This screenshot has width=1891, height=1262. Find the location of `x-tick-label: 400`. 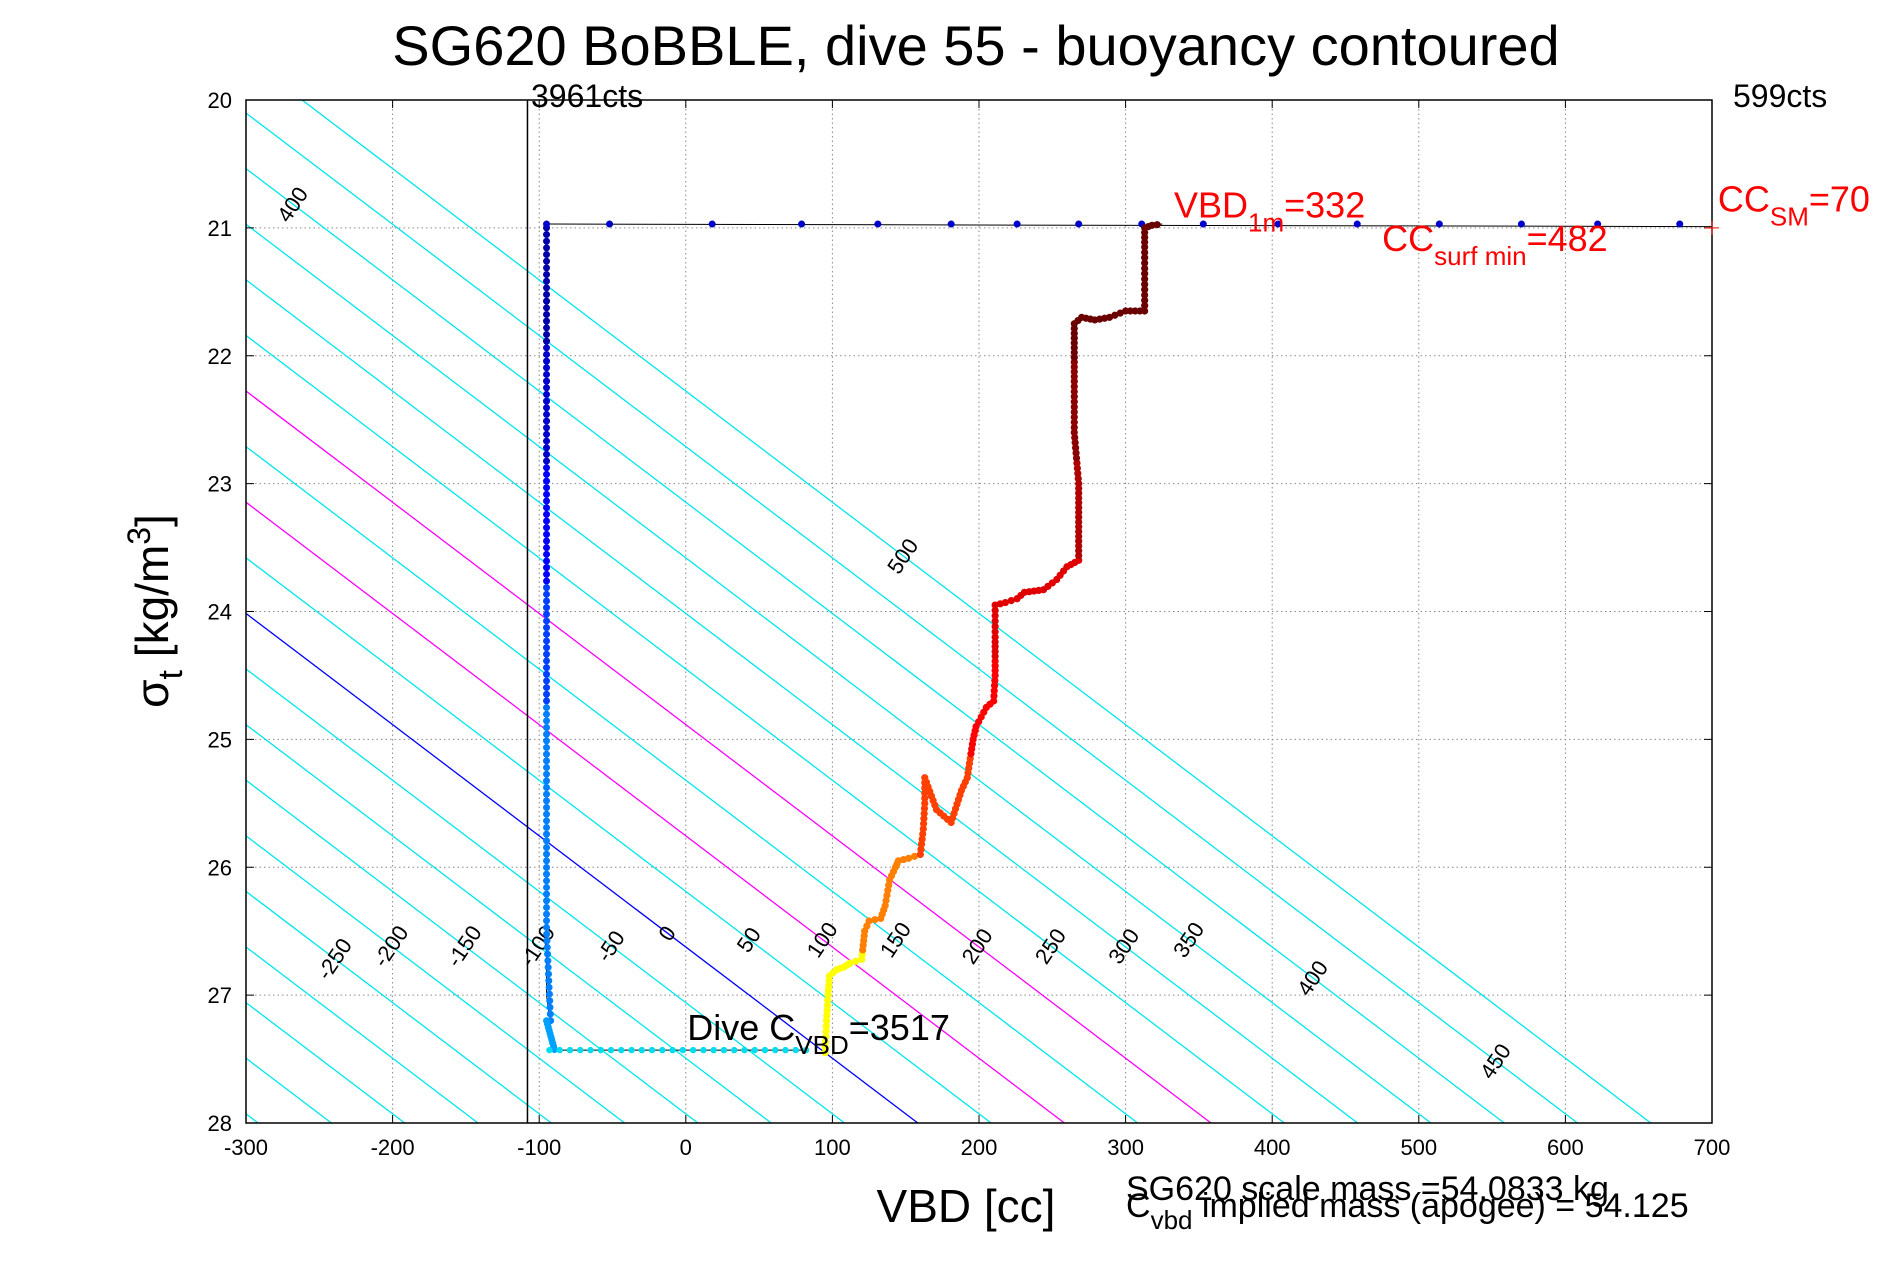

x-tick-label: 400 is located at coordinates (1272, 1147).